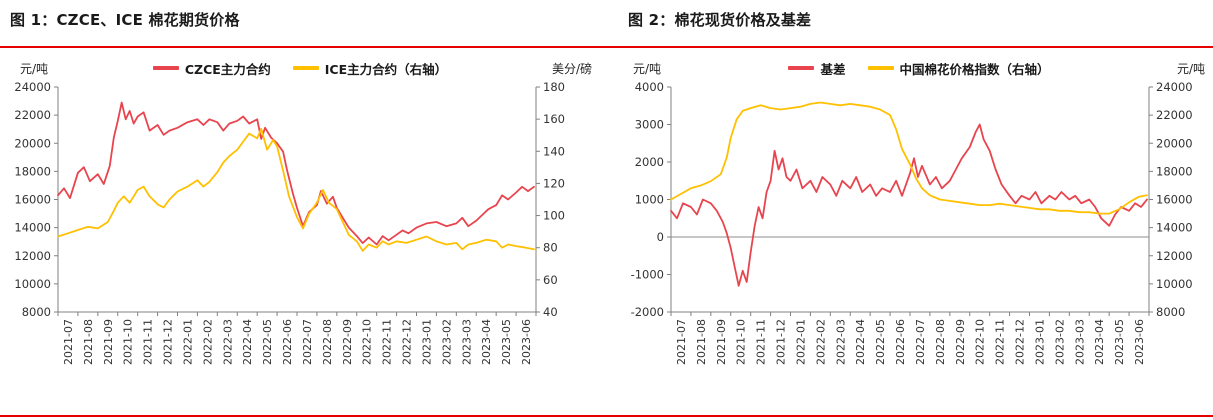 The height and width of the screenshot is (420, 1213). What do you see at coordinates (817, 68) in the screenshot?
I see `legend-item-basis: 基差` at bounding box center [817, 68].